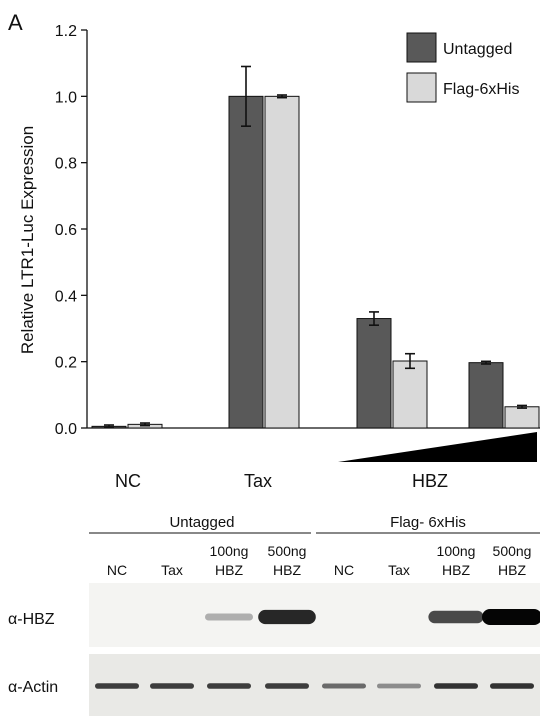 The height and width of the screenshot is (716, 540). I want to click on legend-swatch-untagged, so click(421, 47).